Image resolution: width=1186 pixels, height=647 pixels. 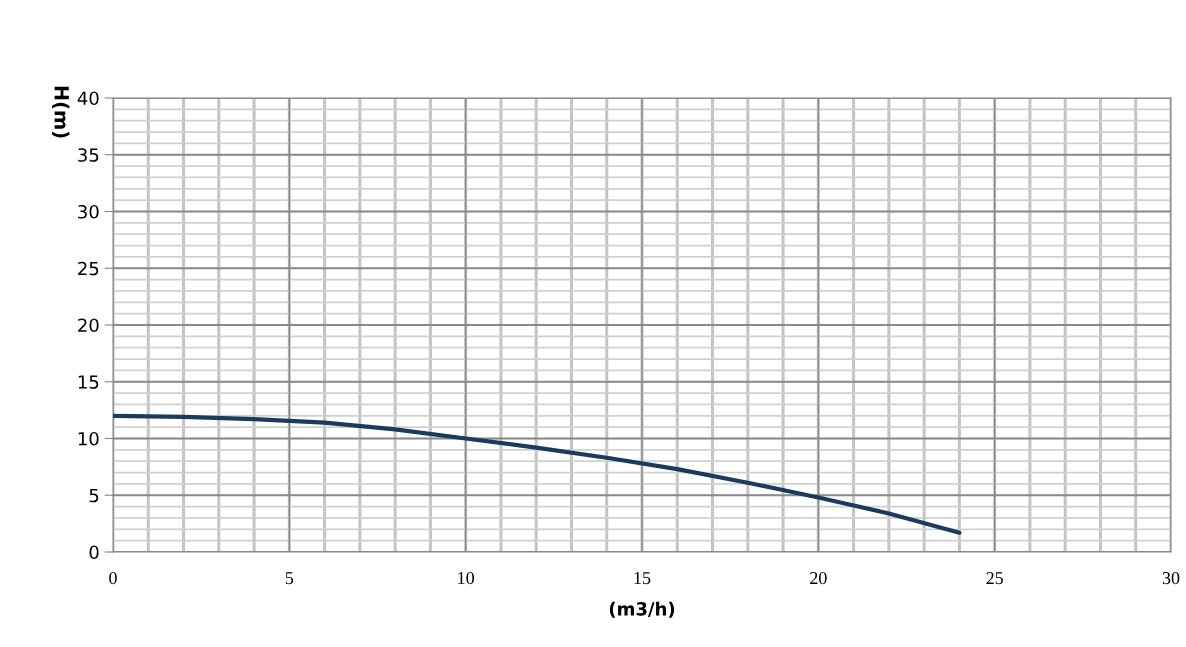 What do you see at coordinates (289, 578) in the screenshot?
I see `x-tick-label: 5` at bounding box center [289, 578].